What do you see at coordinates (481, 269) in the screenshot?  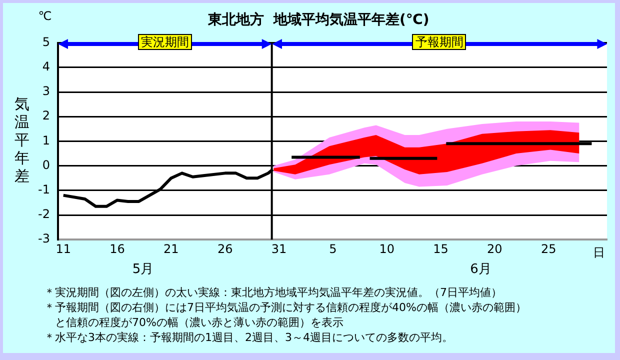 I see `text: 6月` at bounding box center [481, 269].